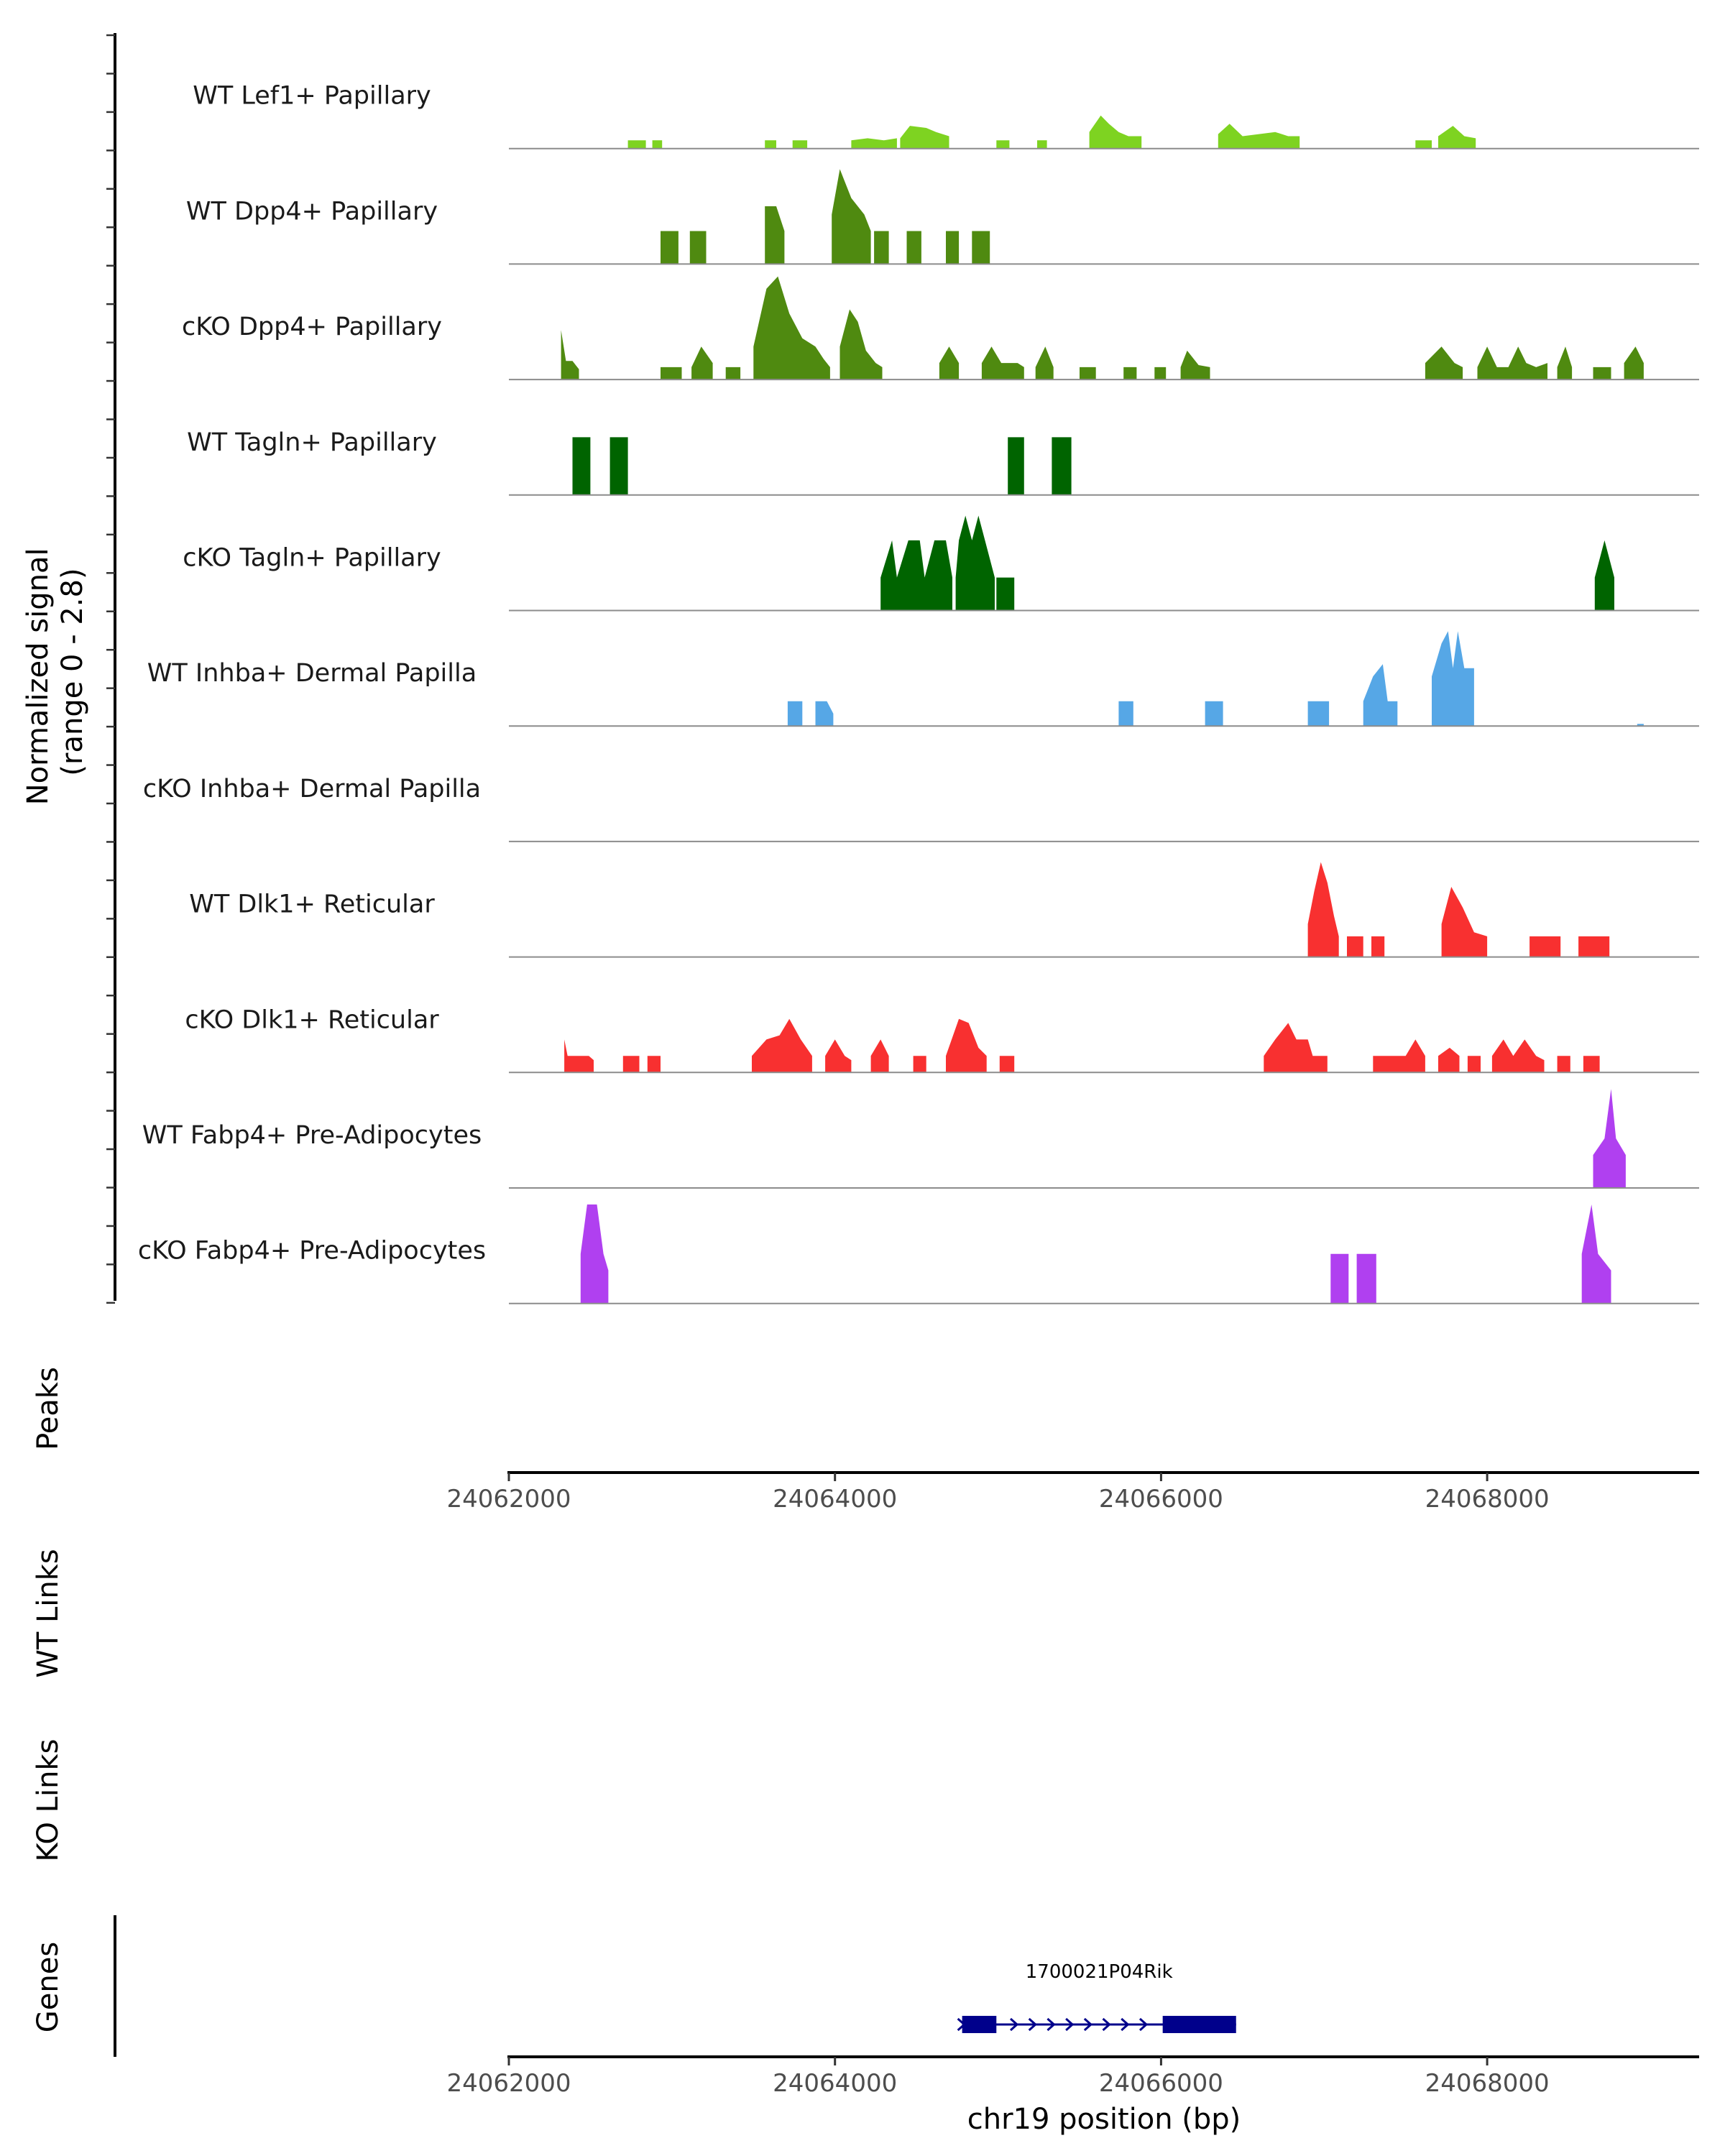  What do you see at coordinates (111, 668) in the screenshot?
I see `signal-axis` at bounding box center [111, 668].